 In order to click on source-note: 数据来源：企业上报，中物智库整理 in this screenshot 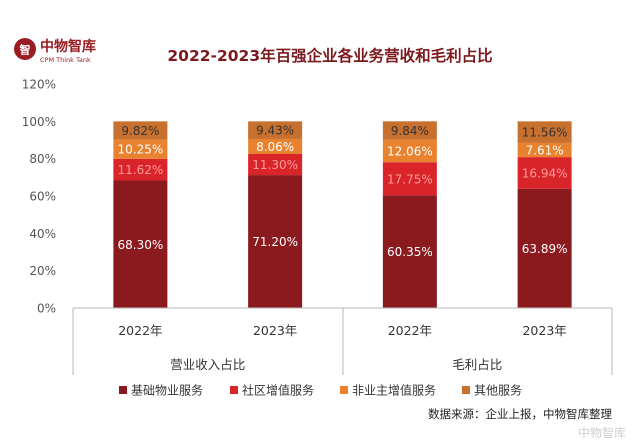, I will do `click(520, 414)`.